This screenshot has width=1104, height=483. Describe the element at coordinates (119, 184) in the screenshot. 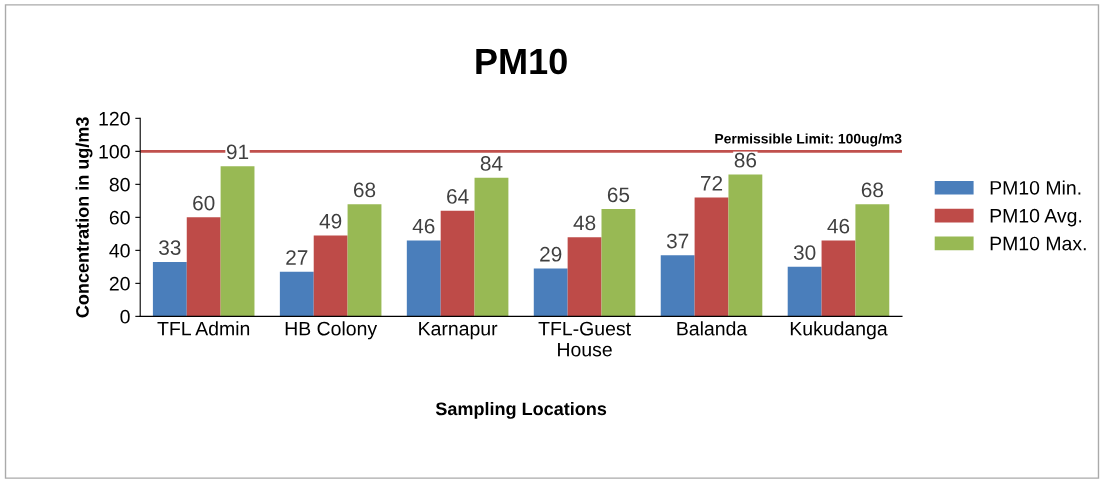

I see `y-tick-label: 80` at that location.